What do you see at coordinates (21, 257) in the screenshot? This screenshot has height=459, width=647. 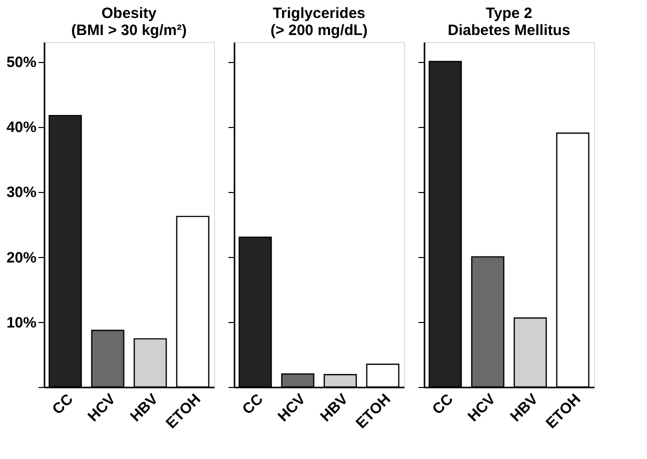 I see `y-tick-label: 20%` at bounding box center [21, 257].